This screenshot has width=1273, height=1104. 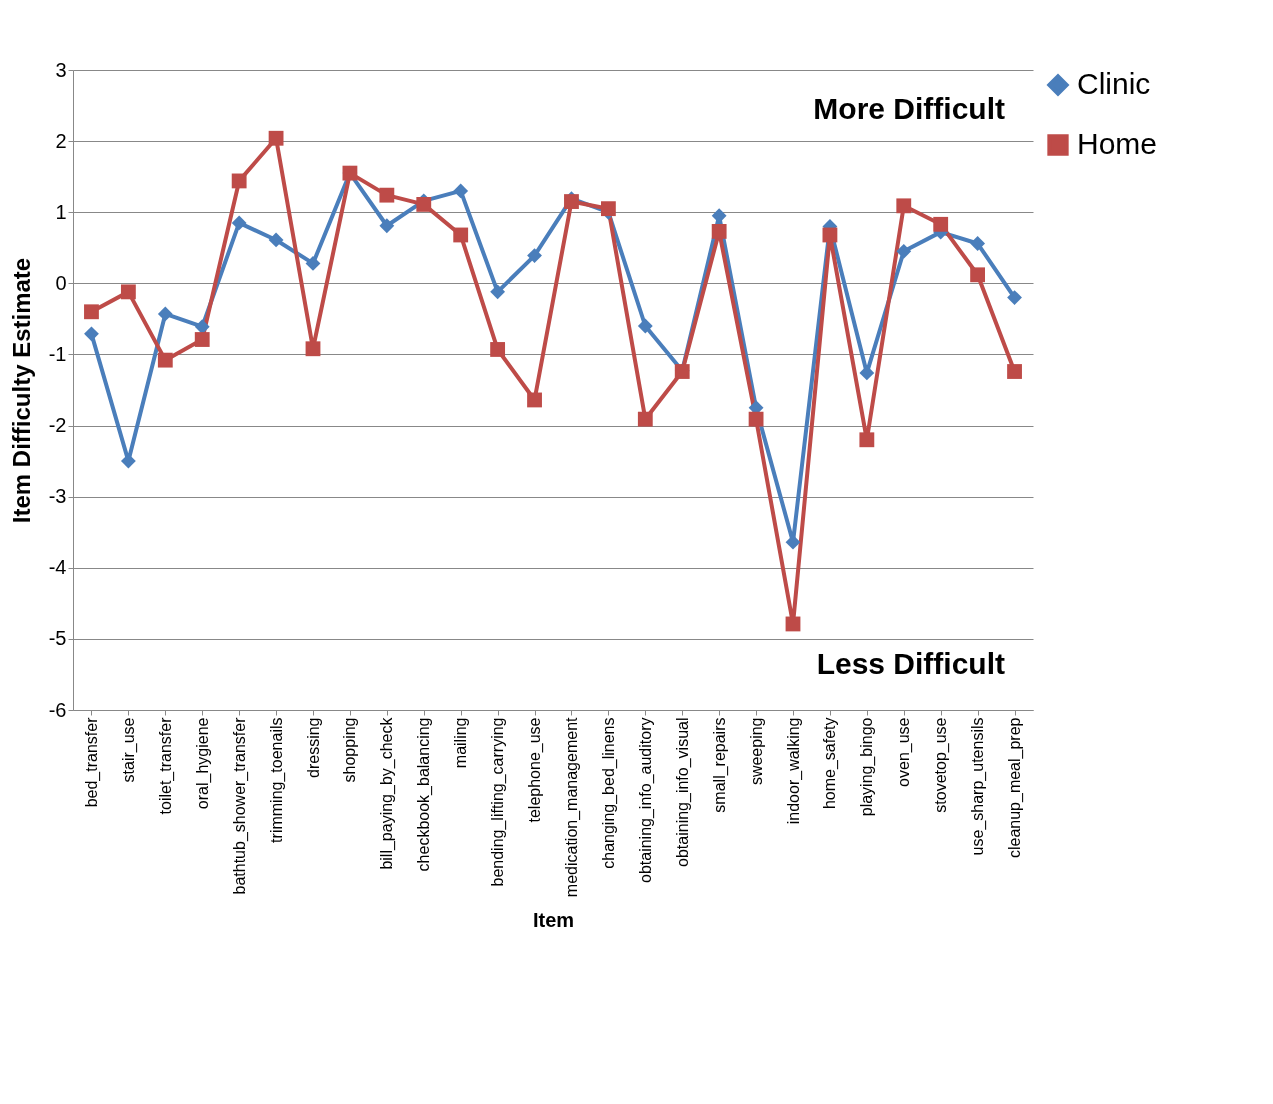 What do you see at coordinates (61, 211) in the screenshot?
I see `y-tick-label: 1` at bounding box center [61, 211].